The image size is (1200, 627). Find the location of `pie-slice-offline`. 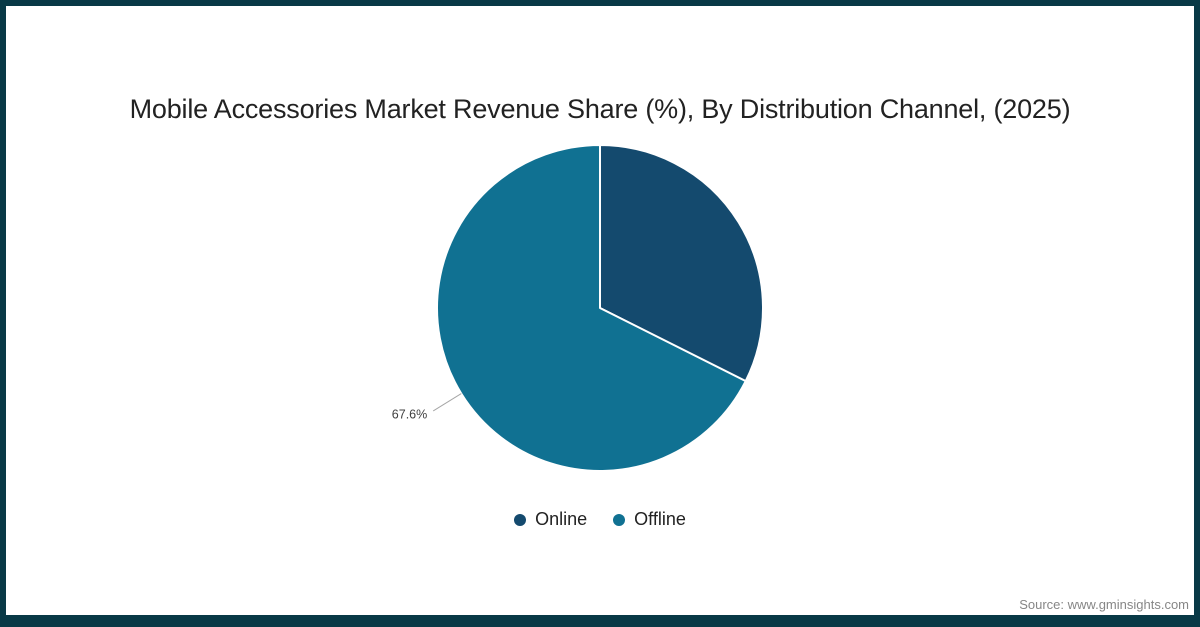

pie-slice-offline is located at coordinates (591, 308).